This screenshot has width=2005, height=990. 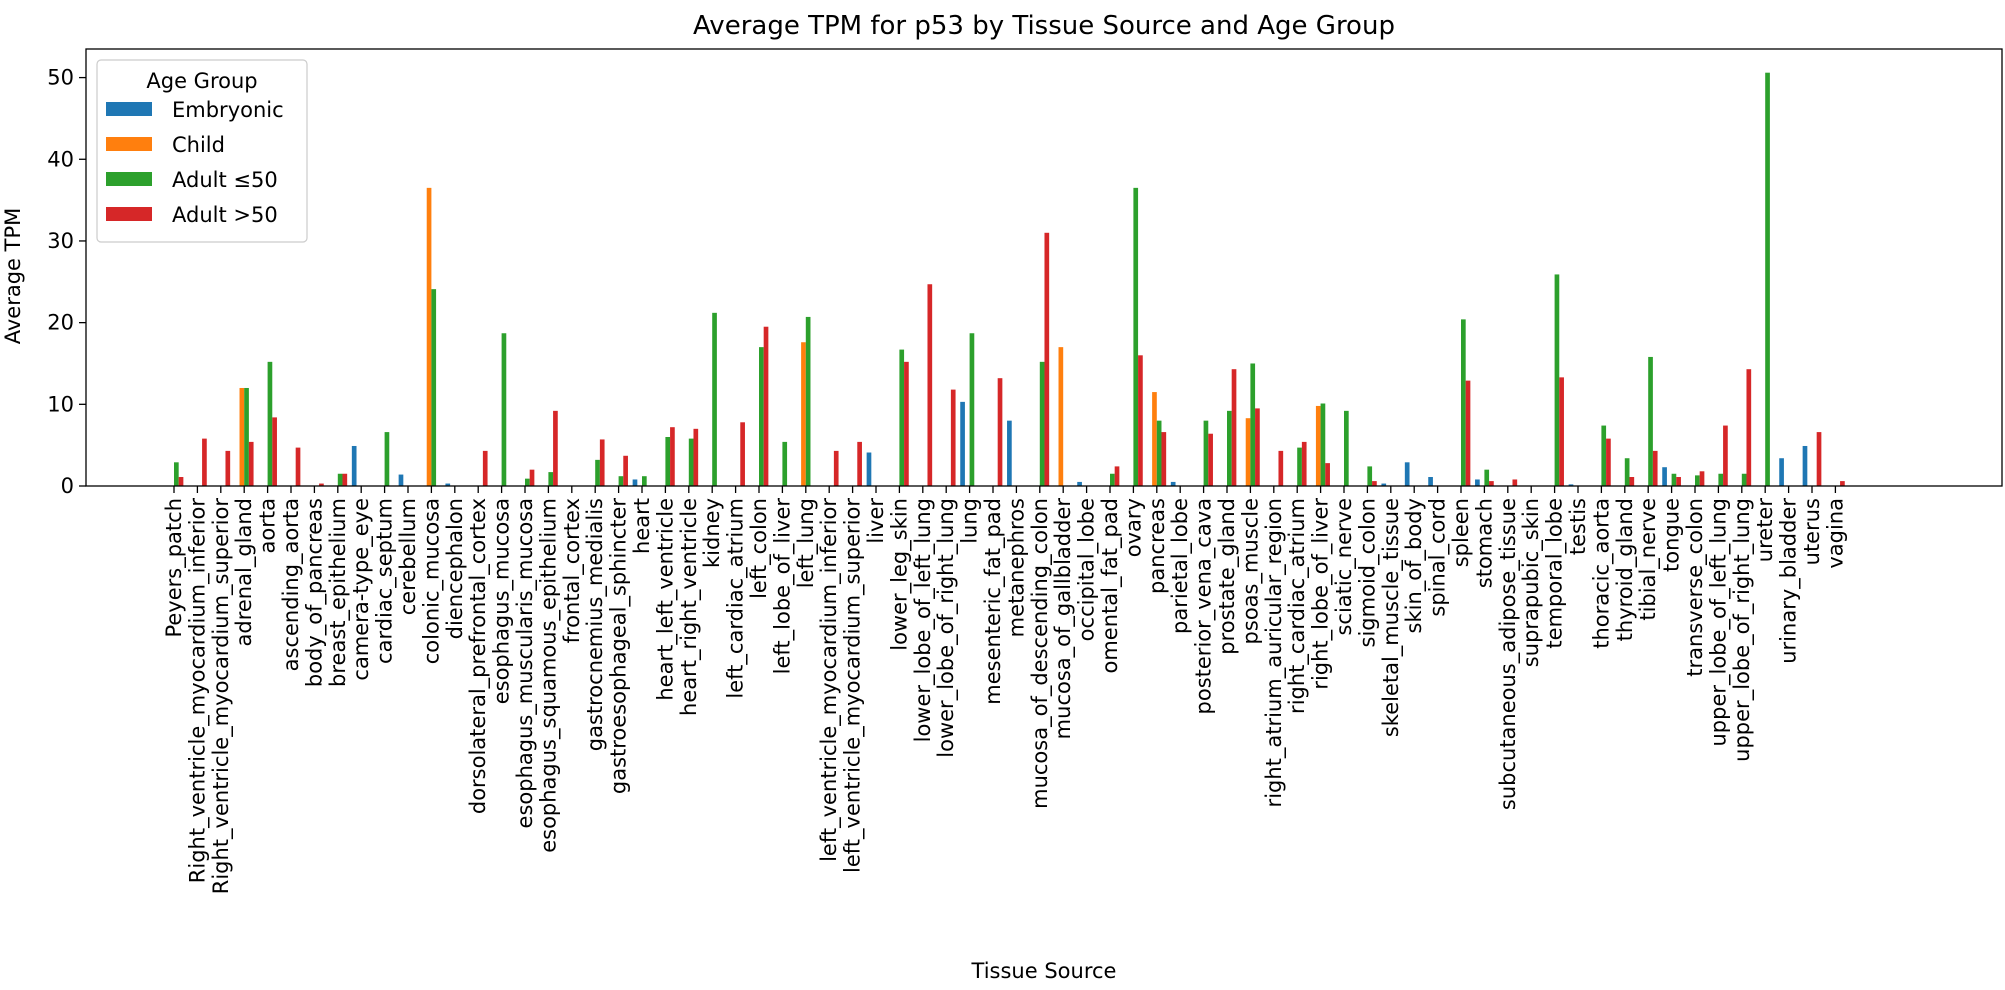 What do you see at coordinates (197, 691) in the screenshot?
I see `x-tick-label: Right_ventricle_myocardium_inferior` at bounding box center [197, 691].